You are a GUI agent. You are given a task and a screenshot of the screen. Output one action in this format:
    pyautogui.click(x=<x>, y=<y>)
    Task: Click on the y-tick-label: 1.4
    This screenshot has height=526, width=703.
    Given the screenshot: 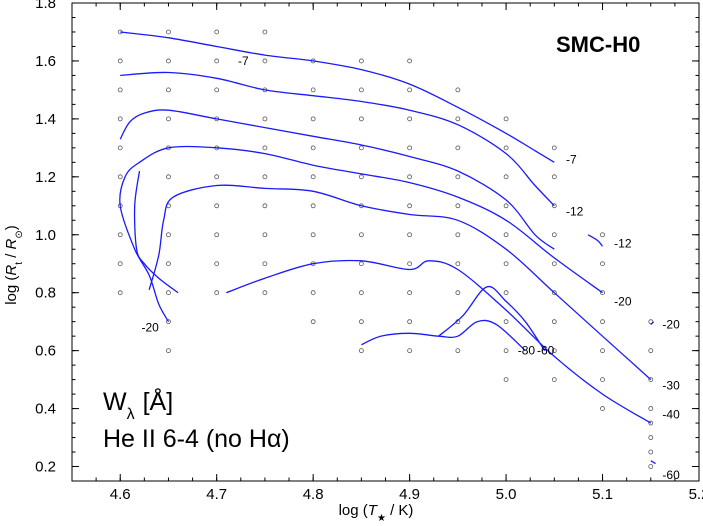 What is the action you would take?
    pyautogui.click(x=45, y=119)
    